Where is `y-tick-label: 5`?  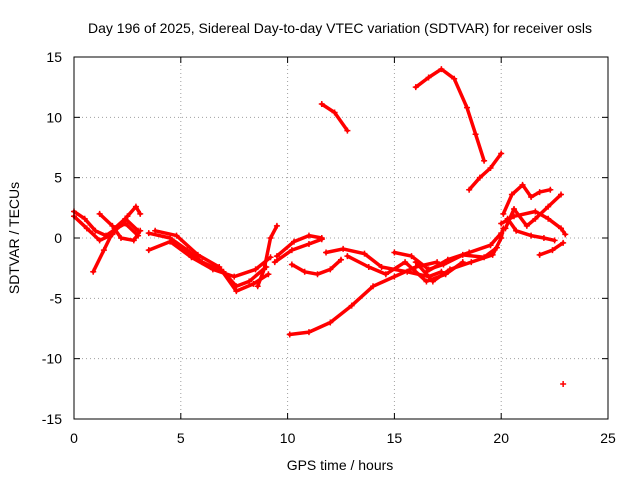 y-tick-label: 5 is located at coordinates (58, 178).